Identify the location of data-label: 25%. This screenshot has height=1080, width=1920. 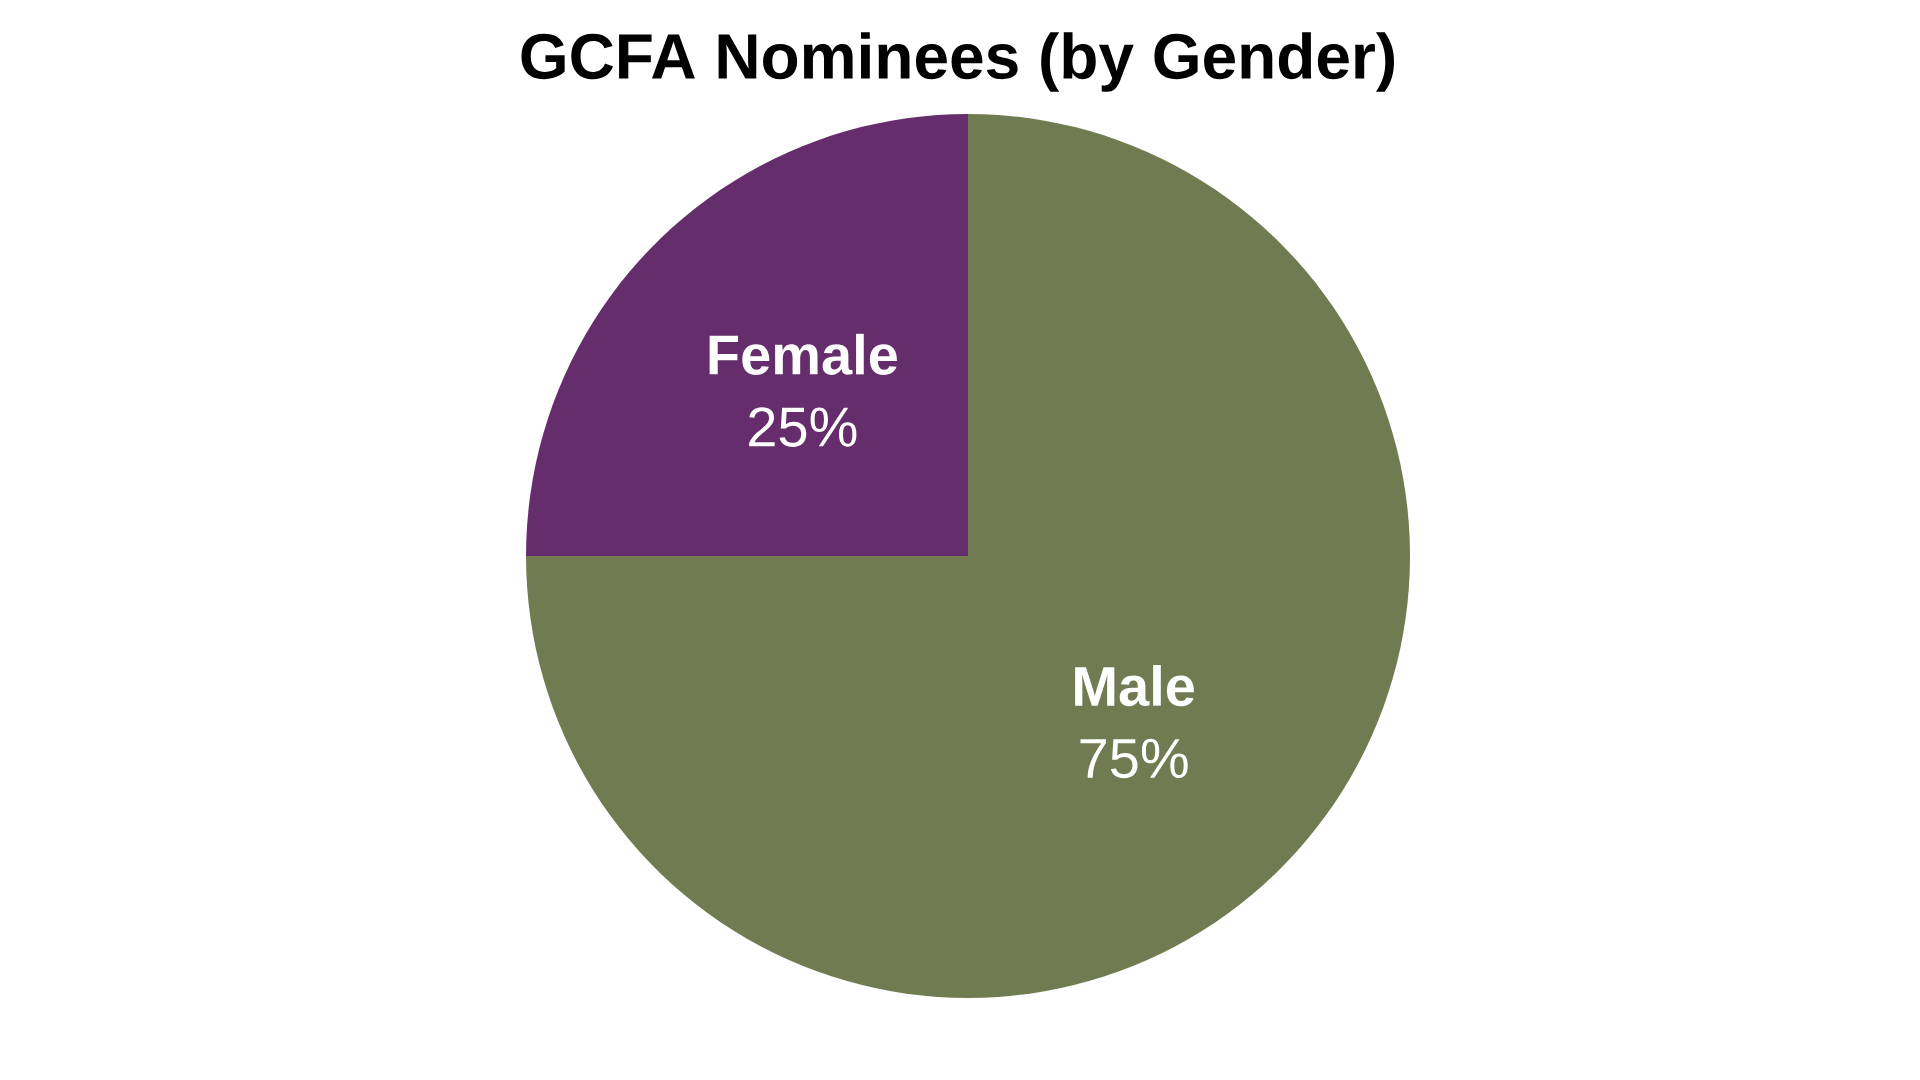
(803, 427).